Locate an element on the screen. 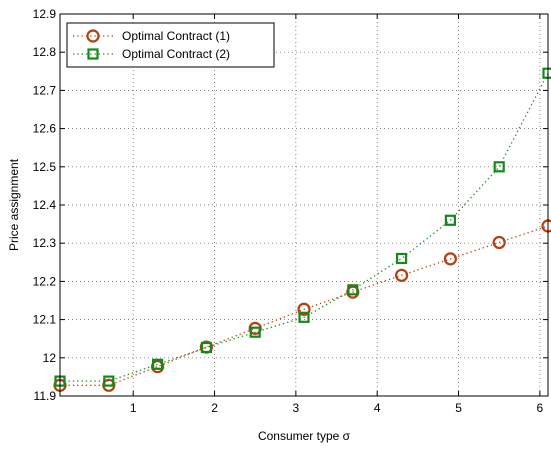  x-tick-label: 6 is located at coordinates (540, 408).